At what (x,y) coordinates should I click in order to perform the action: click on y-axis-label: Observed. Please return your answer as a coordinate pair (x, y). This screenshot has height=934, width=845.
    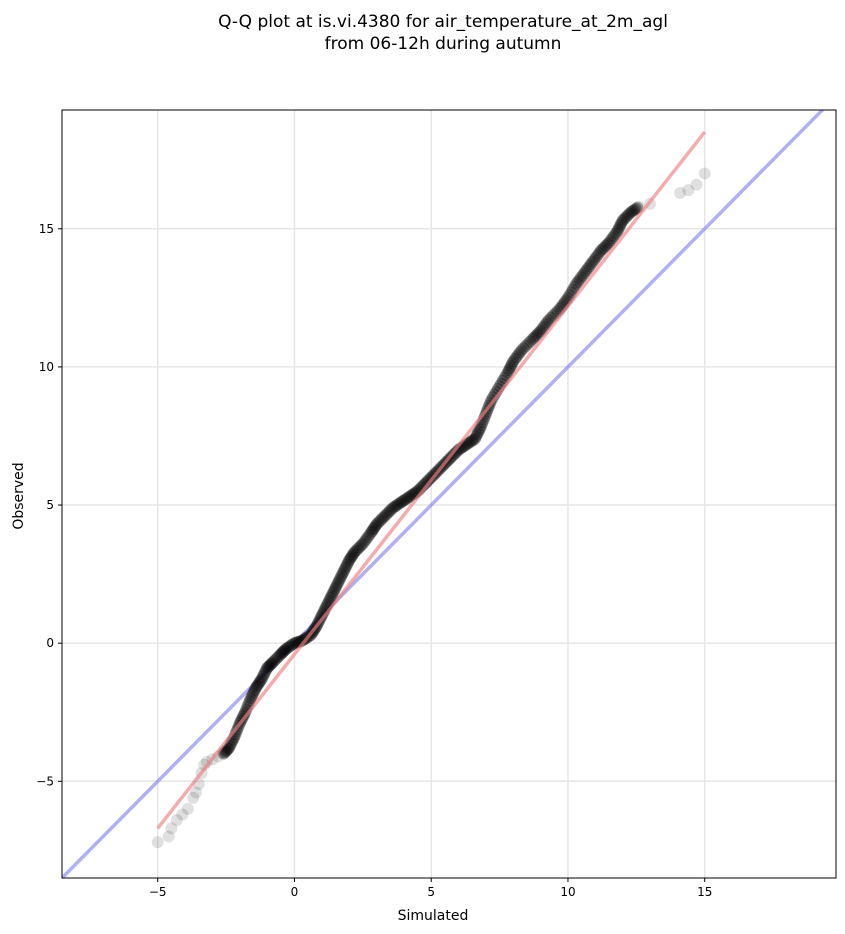
    Looking at the image, I should click on (19, 495).